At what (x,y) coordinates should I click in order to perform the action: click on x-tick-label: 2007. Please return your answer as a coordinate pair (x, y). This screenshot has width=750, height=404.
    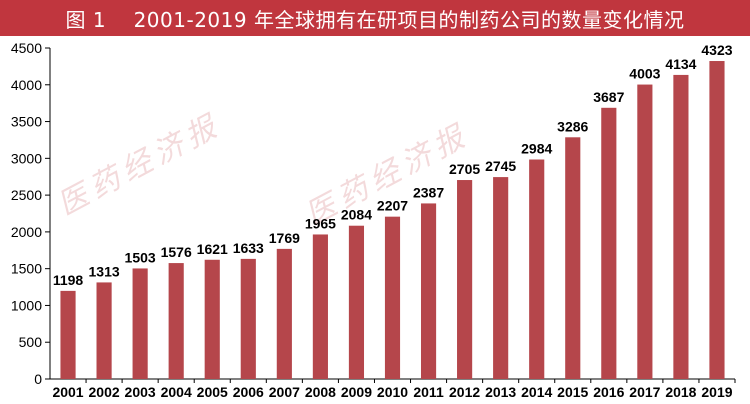
    Looking at the image, I should click on (284, 392).